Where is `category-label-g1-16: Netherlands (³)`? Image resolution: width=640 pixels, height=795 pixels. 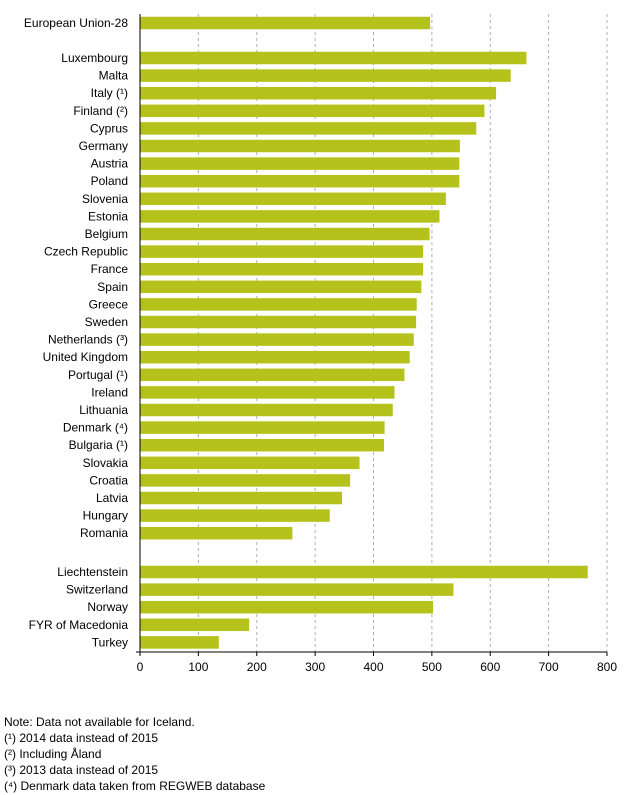 category-label-g1-16: Netherlands (³) is located at coordinates (88, 340).